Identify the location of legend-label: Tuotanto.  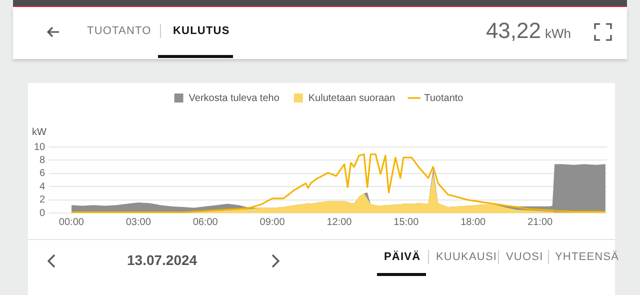
(444, 98).